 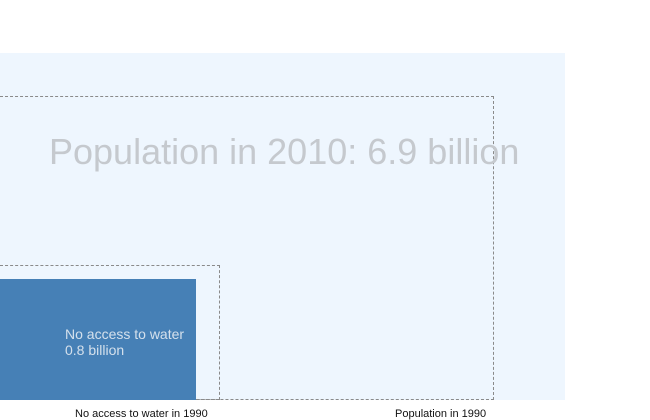 I want to click on no-access-2010-label: No access to water 0.8 billion, so click(x=124, y=342).